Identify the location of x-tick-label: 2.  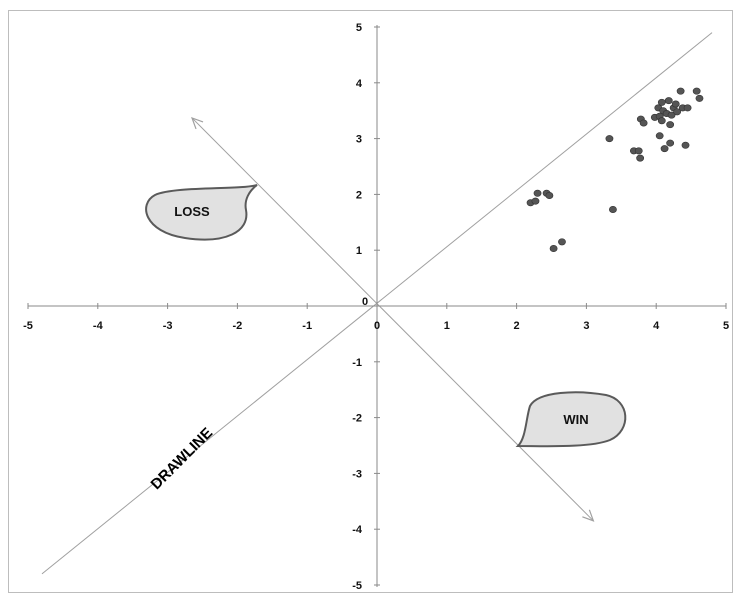
(517, 326).